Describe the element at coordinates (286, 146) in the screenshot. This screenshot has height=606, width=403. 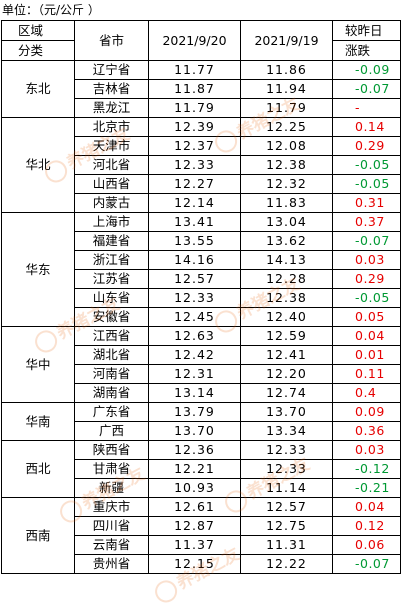
I see `price-date2-cell: 12.08` at that location.